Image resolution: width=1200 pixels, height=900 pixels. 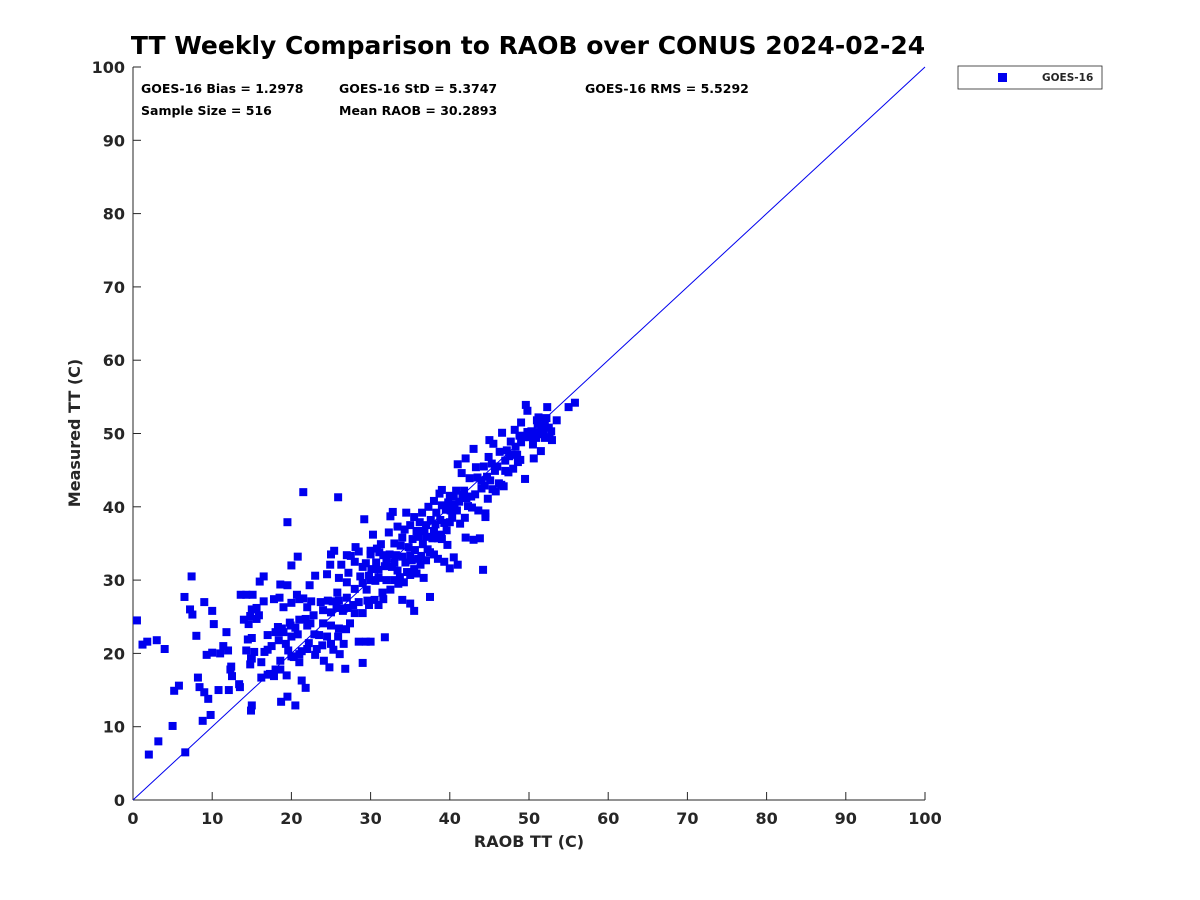 What do you see at coordinates (114, 653) in the screenshot?
I see `y-tick-label: 20` at bounding box center [114, 653].